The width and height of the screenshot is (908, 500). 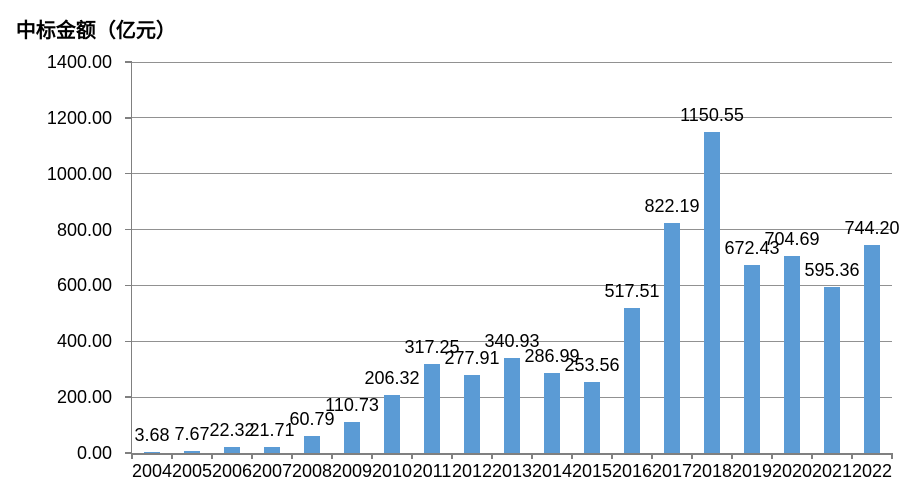 I want to click on bar-2012, so click(x=472, y=414).